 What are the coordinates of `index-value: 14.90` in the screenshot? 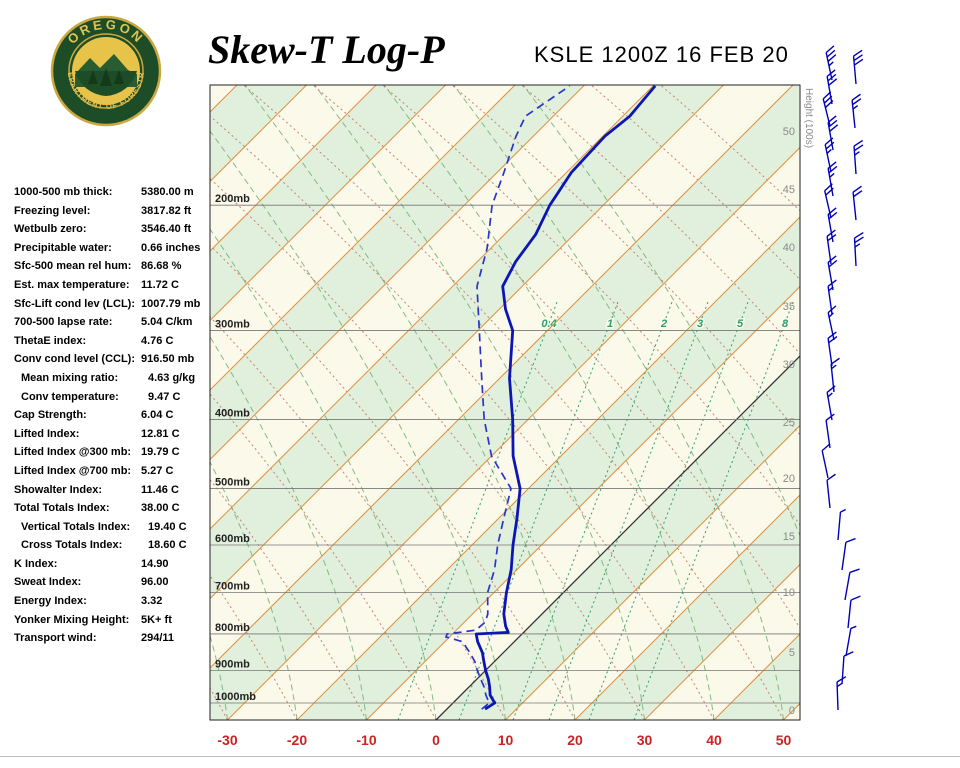 It's located at (155, 563).